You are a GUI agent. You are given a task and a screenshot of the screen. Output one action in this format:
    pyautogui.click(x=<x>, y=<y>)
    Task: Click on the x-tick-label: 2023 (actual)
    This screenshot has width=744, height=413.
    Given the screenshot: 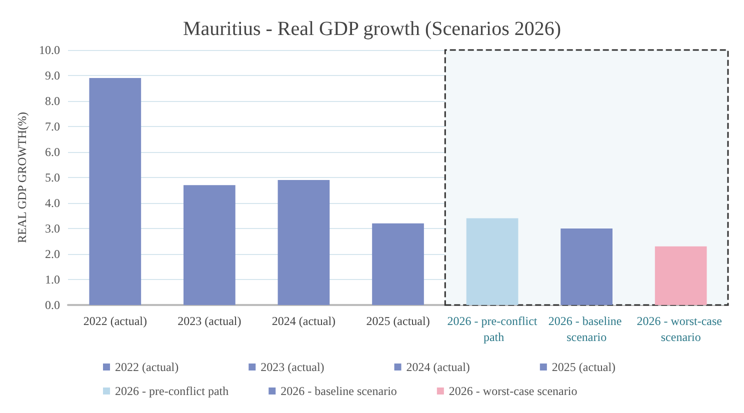 What is the action you would take?
    pyautogui.click(x=210, y=321)
    